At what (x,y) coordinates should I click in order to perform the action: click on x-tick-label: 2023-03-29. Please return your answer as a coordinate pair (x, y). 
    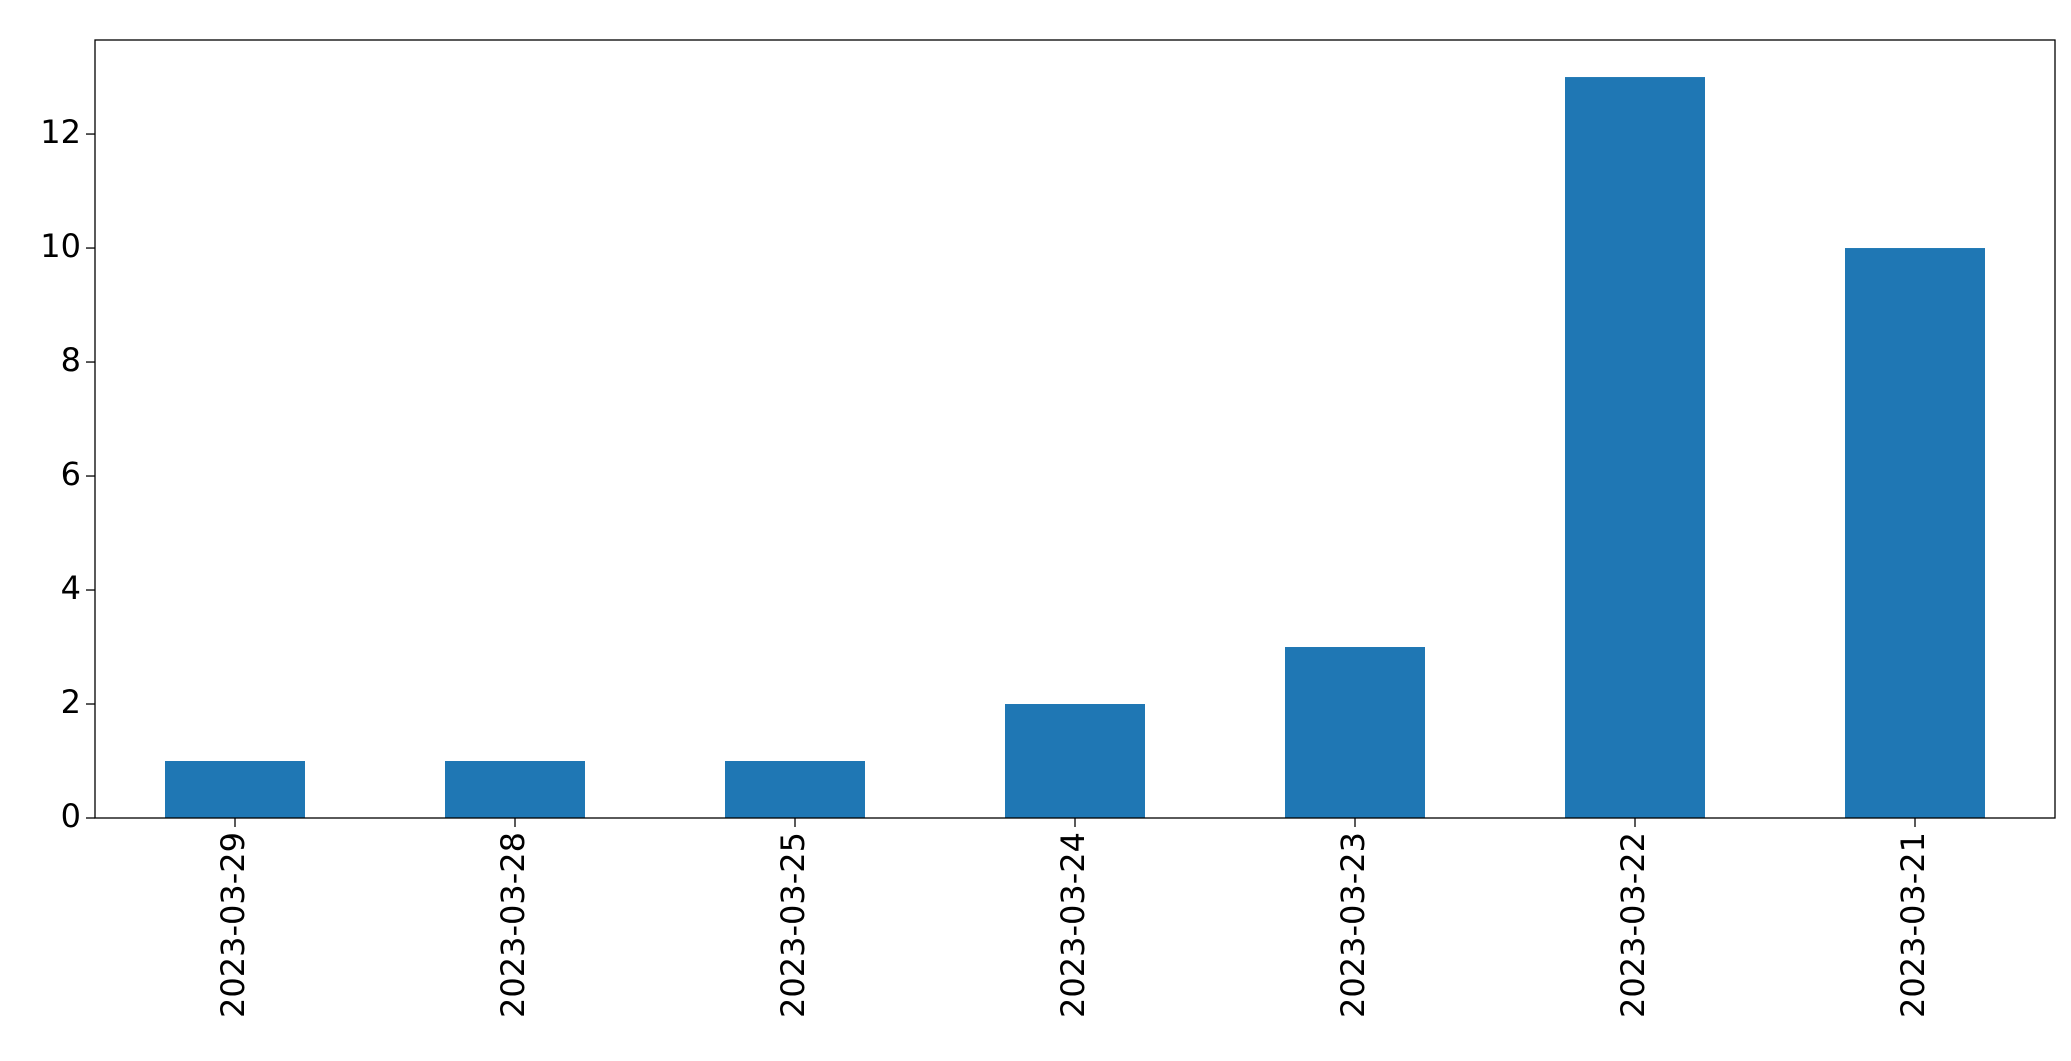
    Looking at the image, I should click on (233, 925).